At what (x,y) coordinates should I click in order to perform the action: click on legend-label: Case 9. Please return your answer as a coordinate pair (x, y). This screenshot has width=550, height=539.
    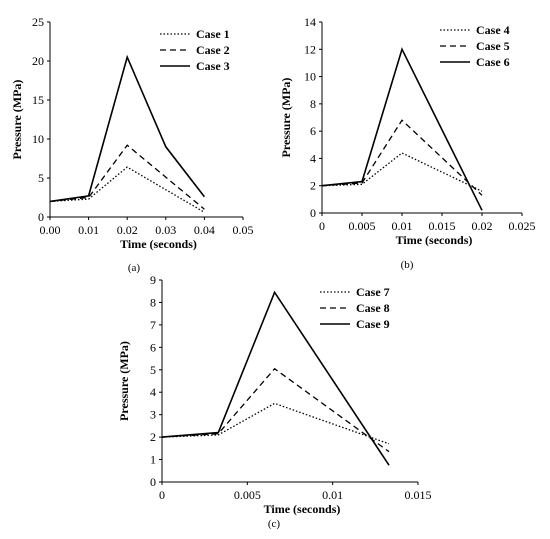
    Looking at the image, I should click on (373, 324).